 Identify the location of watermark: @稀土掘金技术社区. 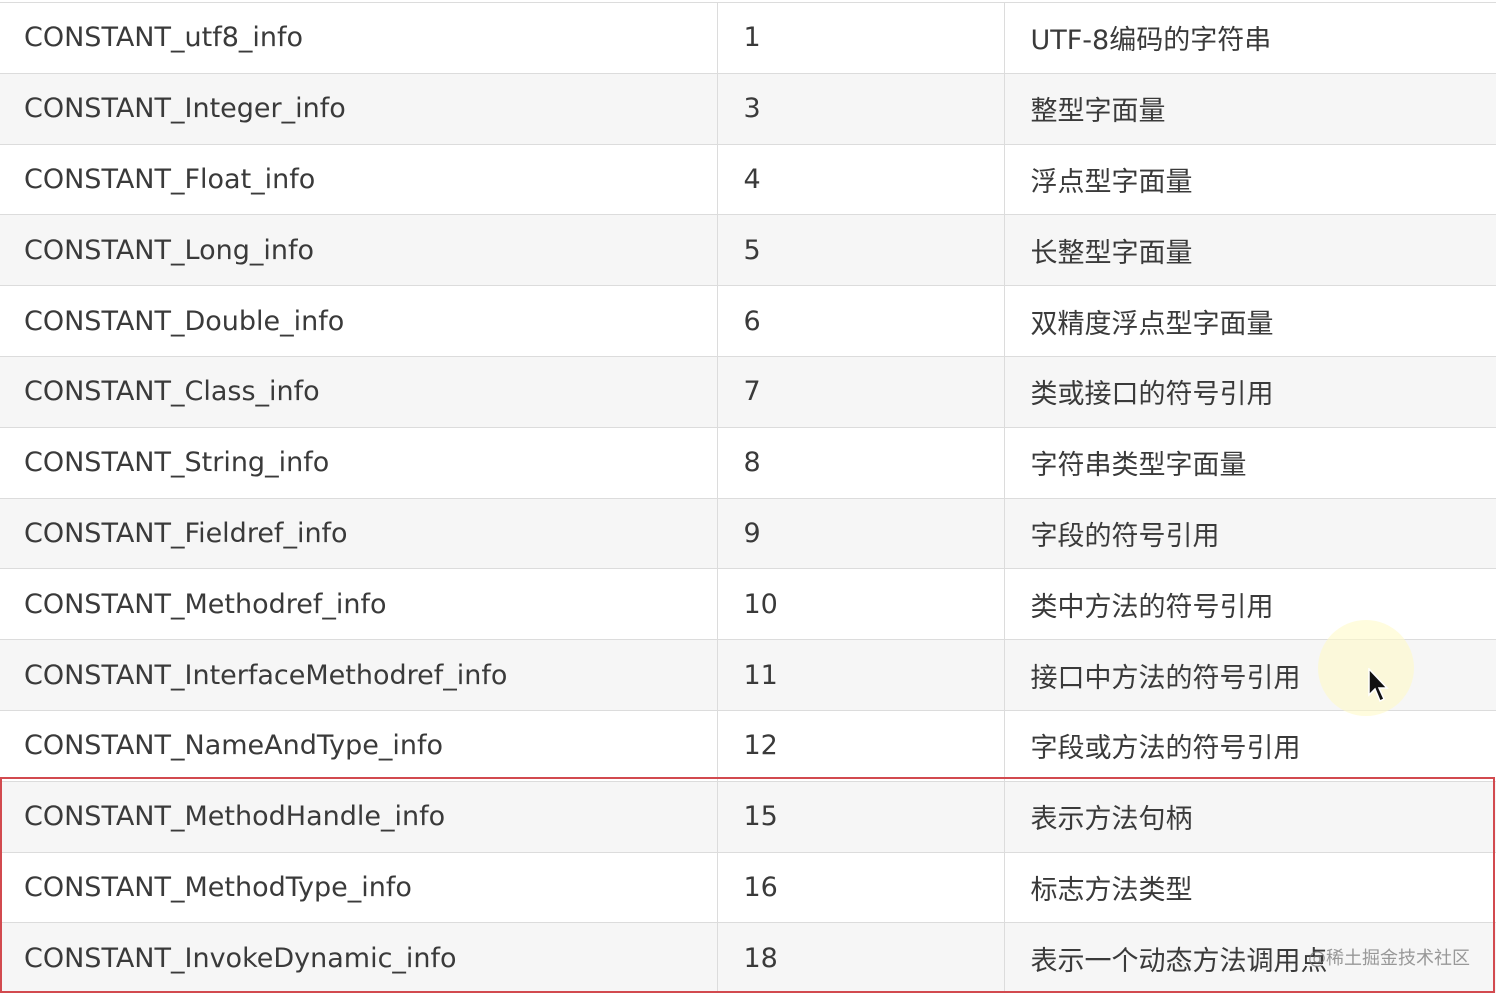
(1389, 958).